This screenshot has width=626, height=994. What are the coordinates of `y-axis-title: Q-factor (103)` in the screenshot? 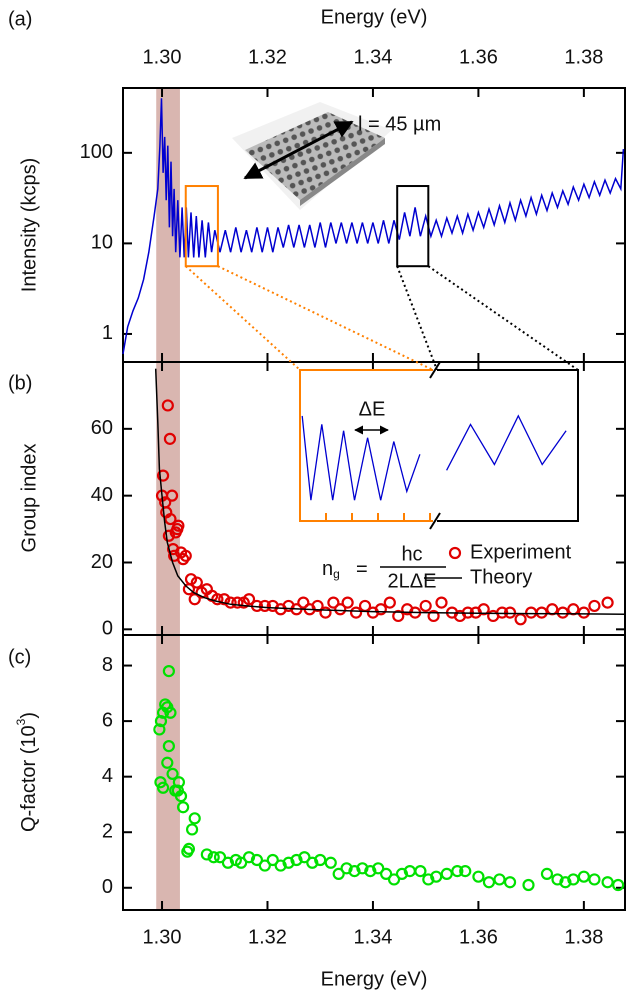 It's located at (27, 772).